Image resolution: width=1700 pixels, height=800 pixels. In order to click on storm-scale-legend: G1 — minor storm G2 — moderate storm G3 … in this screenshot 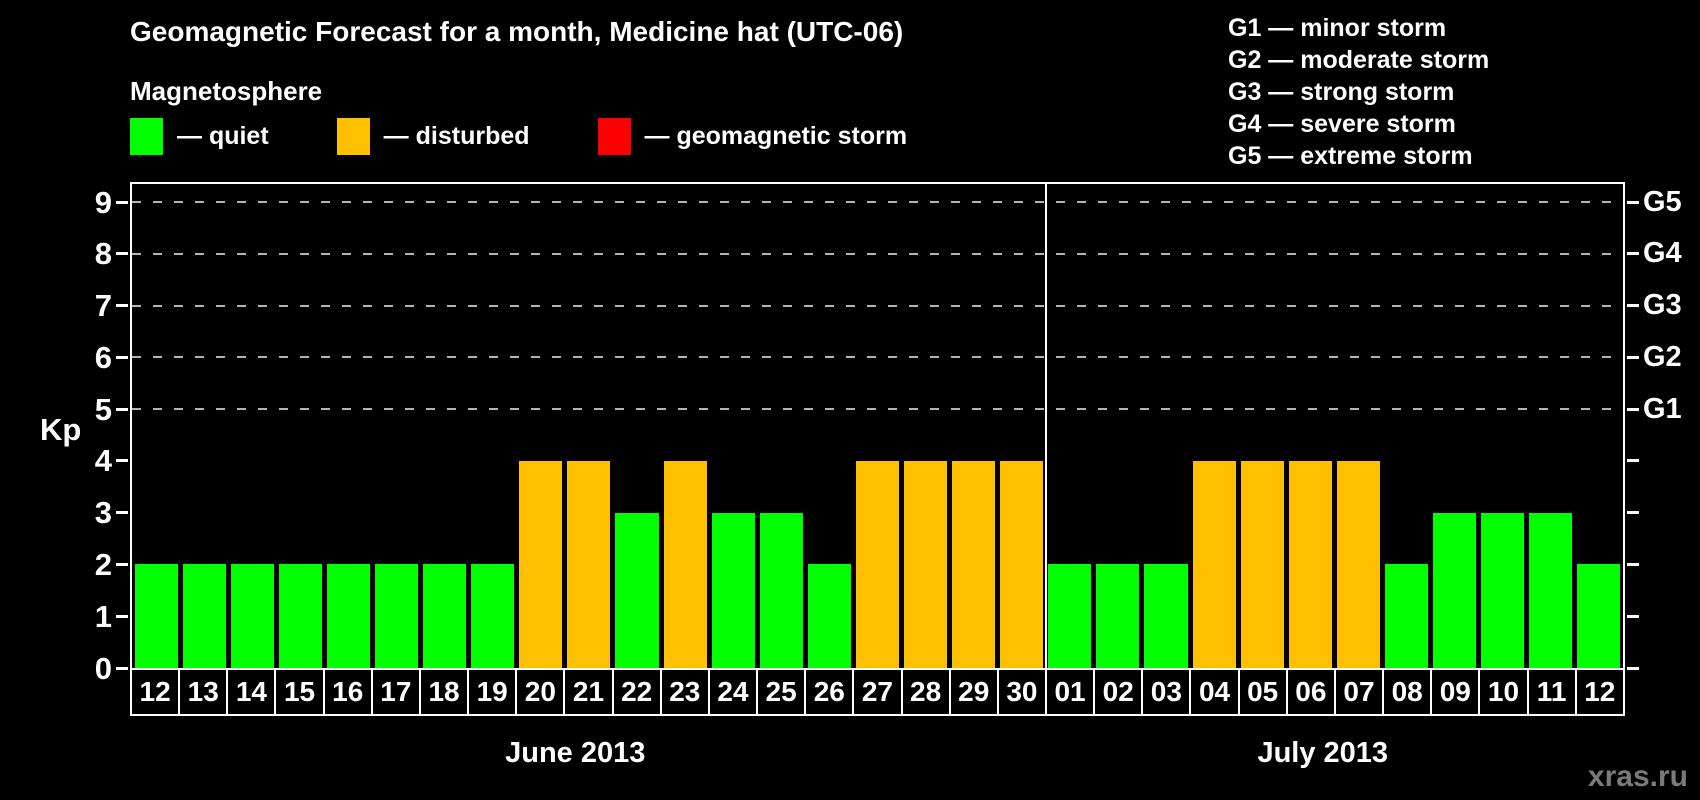, I will do `click(1358, 92)`.